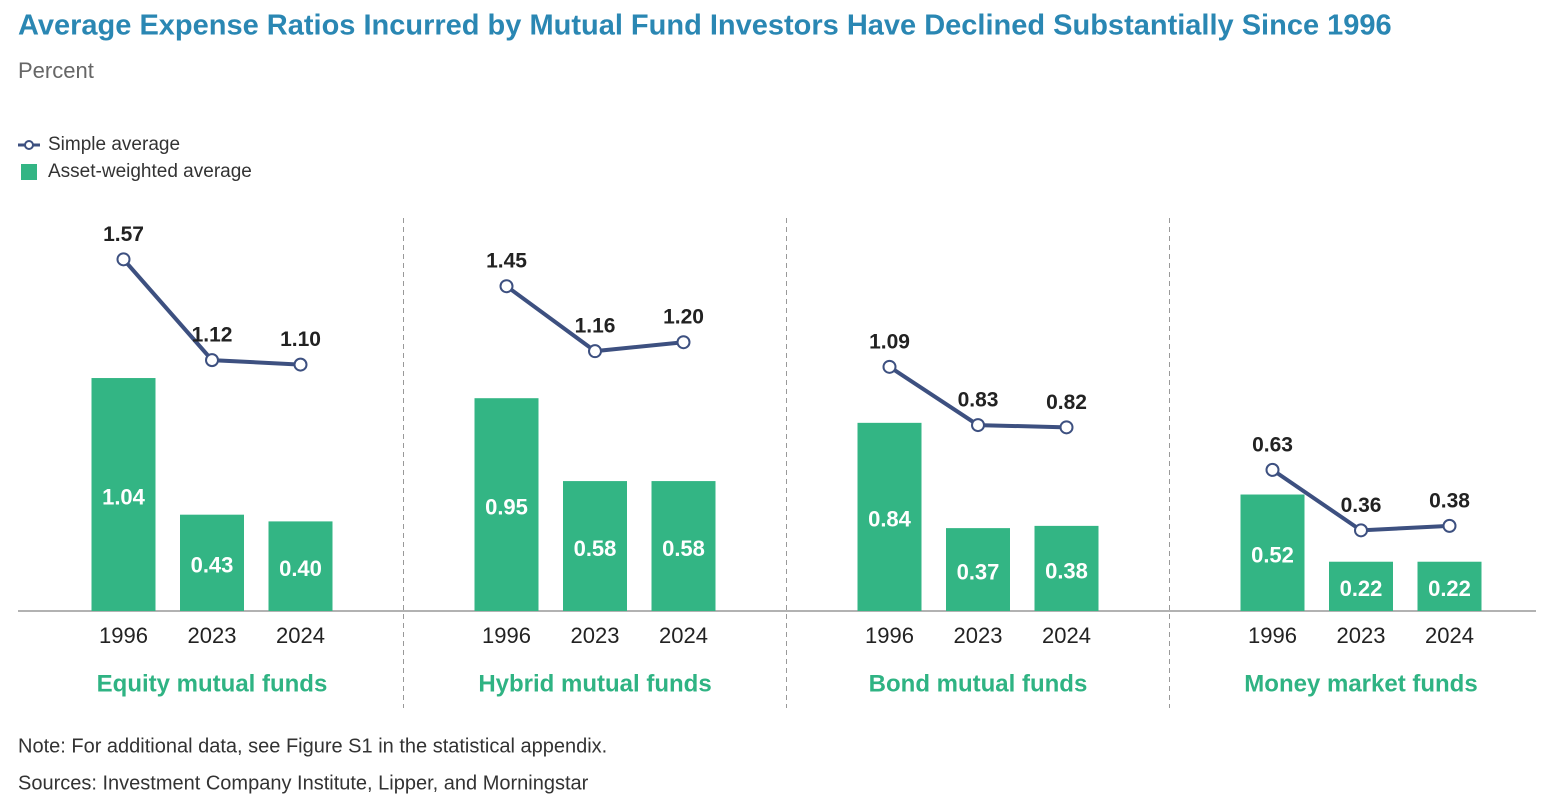 Image resolution: width=1560 pixels, height=808 pixels. Describe the element at coordinates (123, 234) in the screenshot. I see `line-value-label: 1.57` at that location.